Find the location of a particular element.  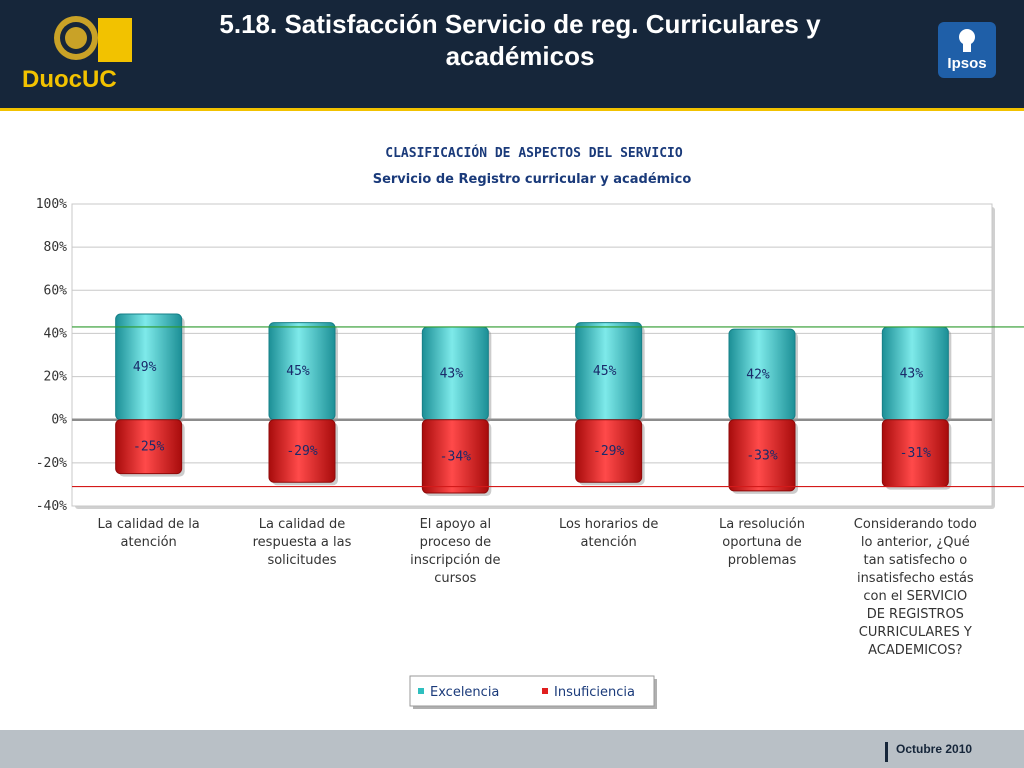

page-title-line-2: académicos is located at coordinates (520, 56).